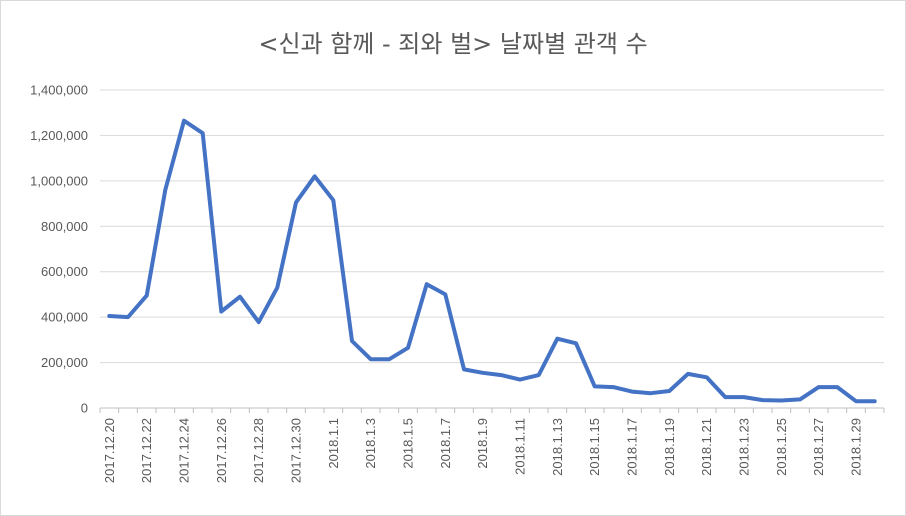 The height and width of the screenshot is (516, 906). I want to click on y-tick-label: 1,000,000, so click(59, 180).